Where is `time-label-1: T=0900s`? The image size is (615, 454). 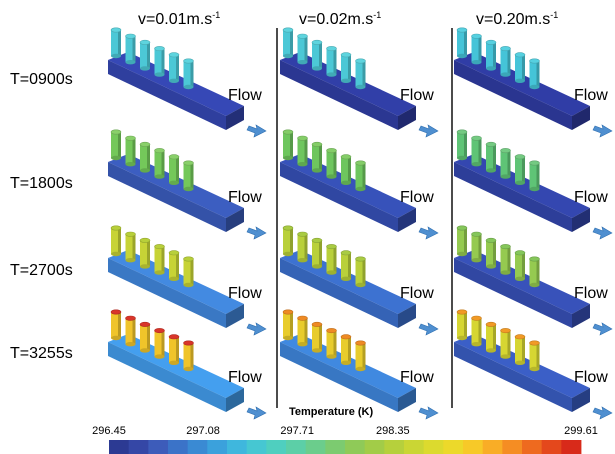
time-label-1: T=0900s is located at coordinates (41, 79).